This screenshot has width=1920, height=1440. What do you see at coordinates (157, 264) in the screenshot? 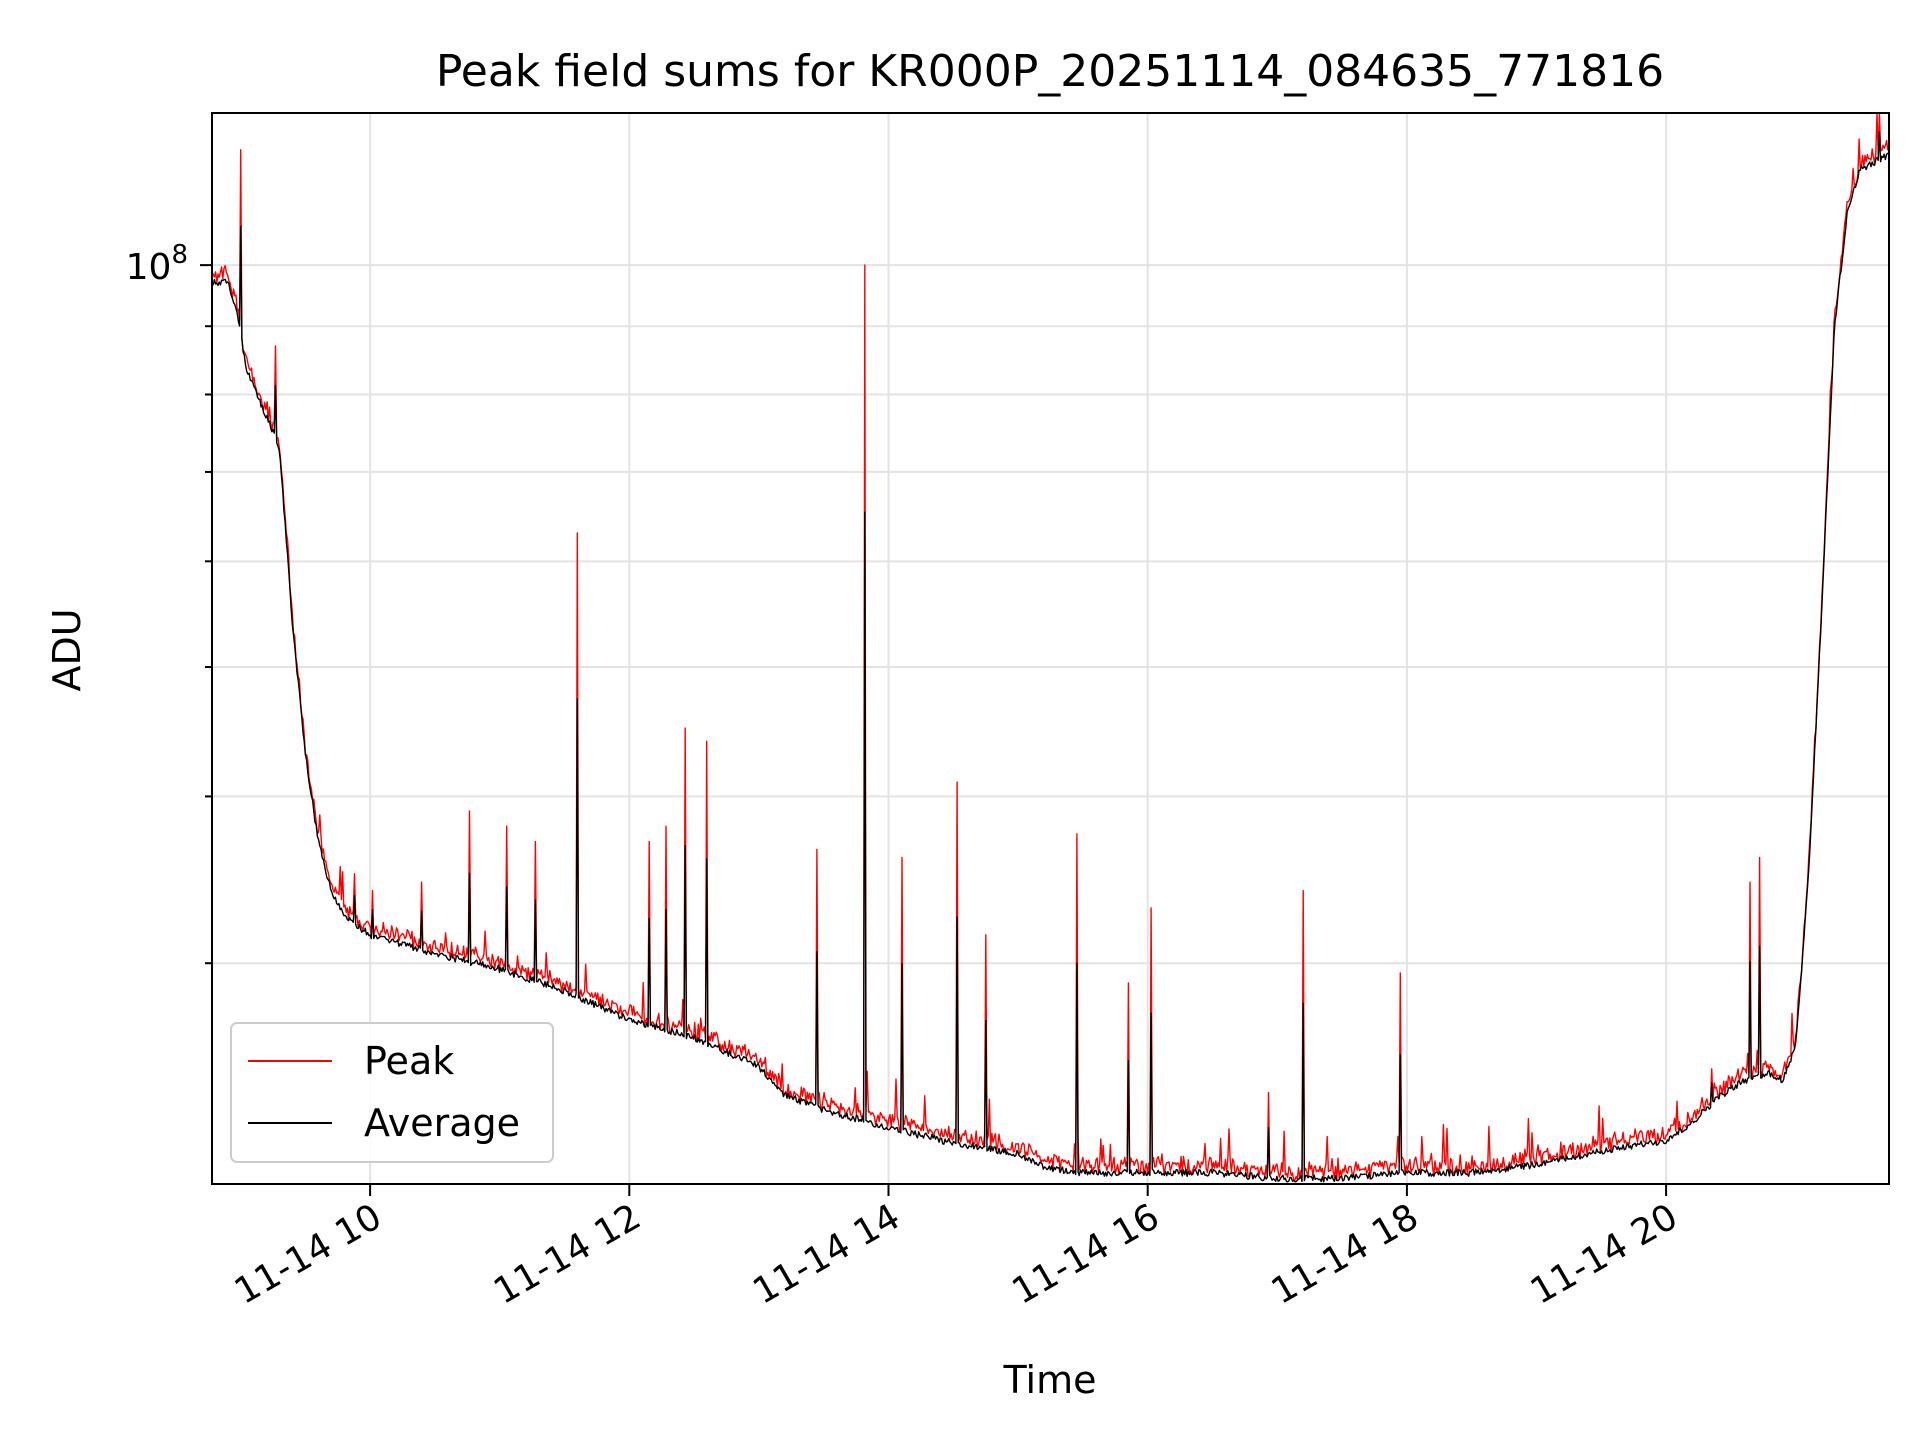
I see `y-tick-label: 108` at bounding box center [157, 264].